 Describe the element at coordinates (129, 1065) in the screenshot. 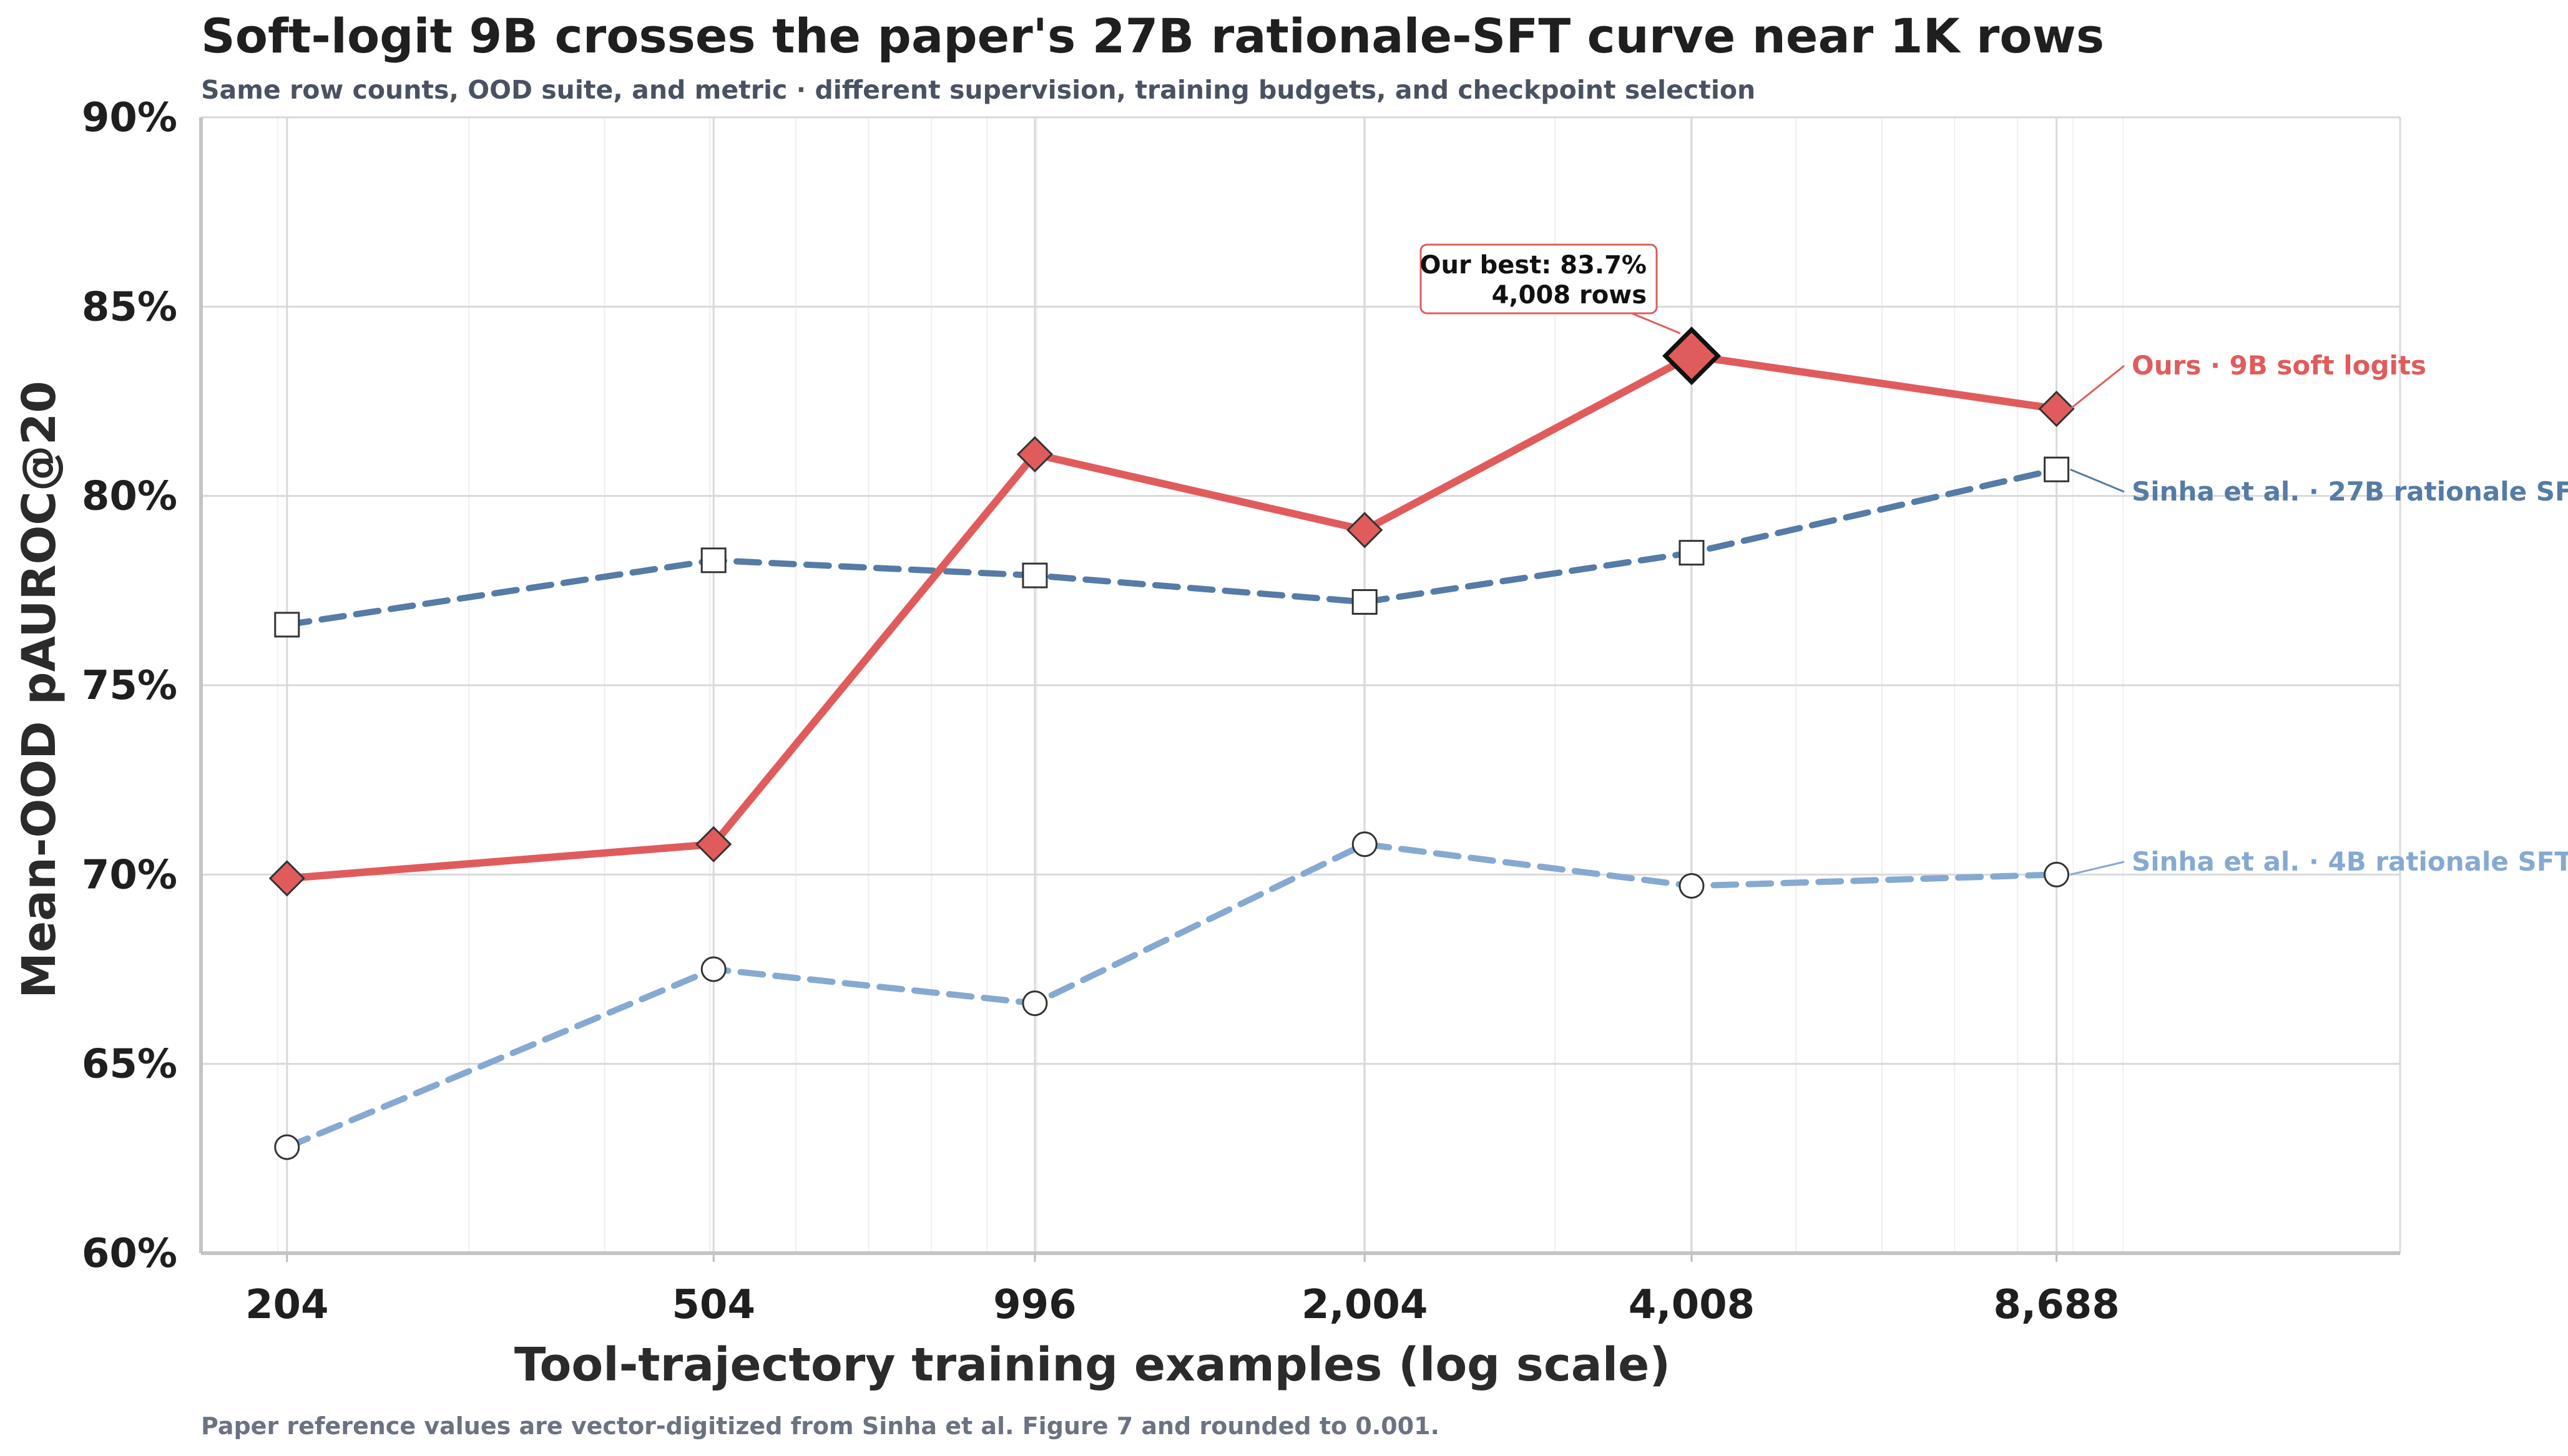

I see `y-tick-label: 65%` at that location.